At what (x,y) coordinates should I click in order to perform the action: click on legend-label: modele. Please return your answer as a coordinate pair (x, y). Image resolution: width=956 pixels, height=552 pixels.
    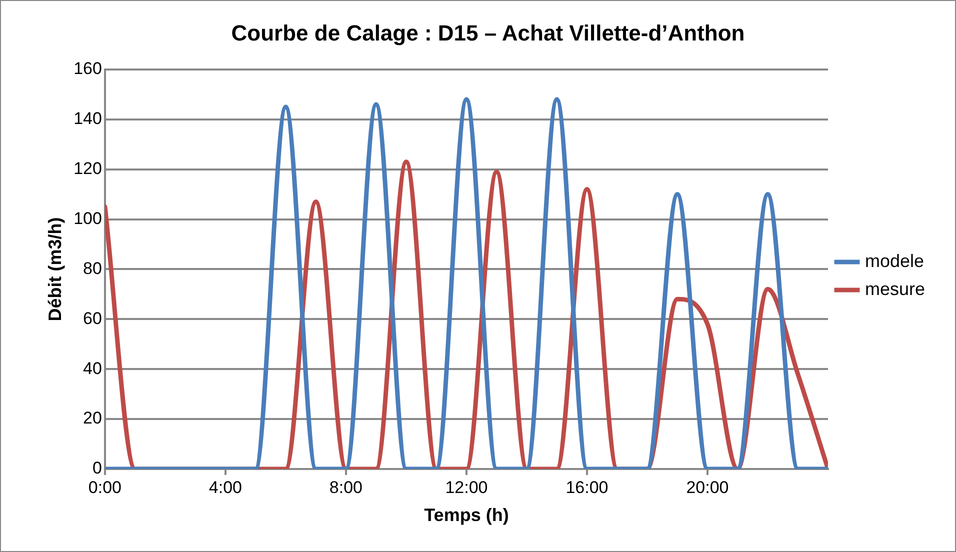
    Looking at the image, I should click on (894, 260).